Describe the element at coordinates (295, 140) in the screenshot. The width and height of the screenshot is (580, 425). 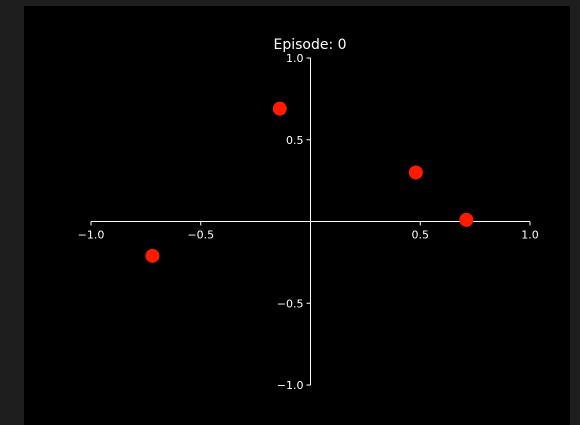
I see `y-tick-label: 0.5` at that location.